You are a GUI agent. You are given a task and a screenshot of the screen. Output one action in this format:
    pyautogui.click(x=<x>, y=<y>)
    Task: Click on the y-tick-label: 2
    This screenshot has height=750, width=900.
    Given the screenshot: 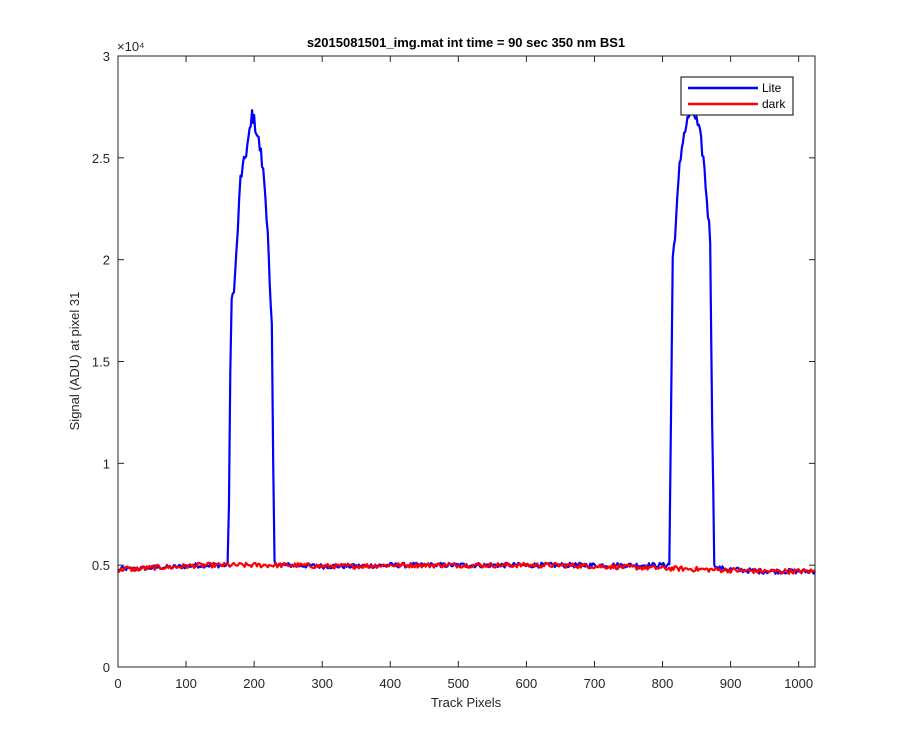 What is the action you would take?
    pyautogui.click(x=106, y=260)
    